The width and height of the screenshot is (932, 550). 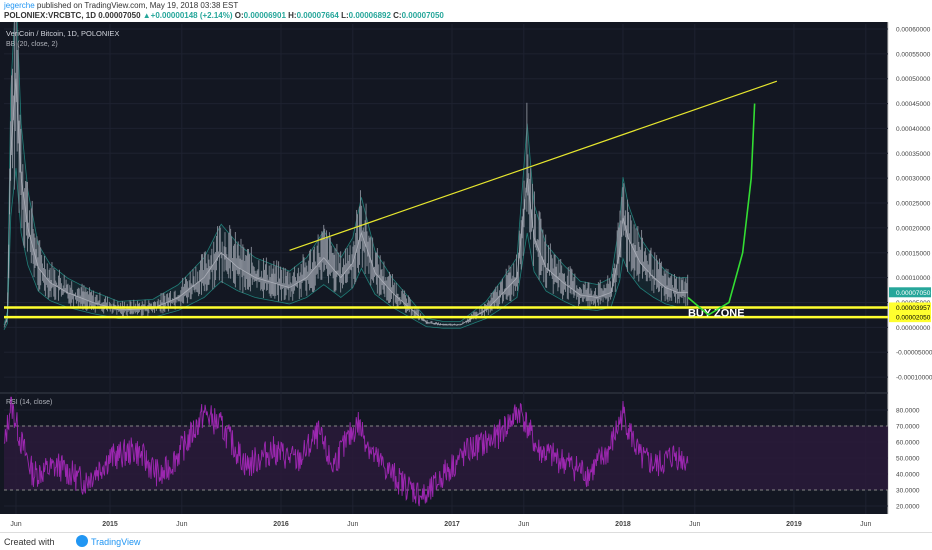 I want to click on last-price: 0.00007050, so click(x=119, y=15).